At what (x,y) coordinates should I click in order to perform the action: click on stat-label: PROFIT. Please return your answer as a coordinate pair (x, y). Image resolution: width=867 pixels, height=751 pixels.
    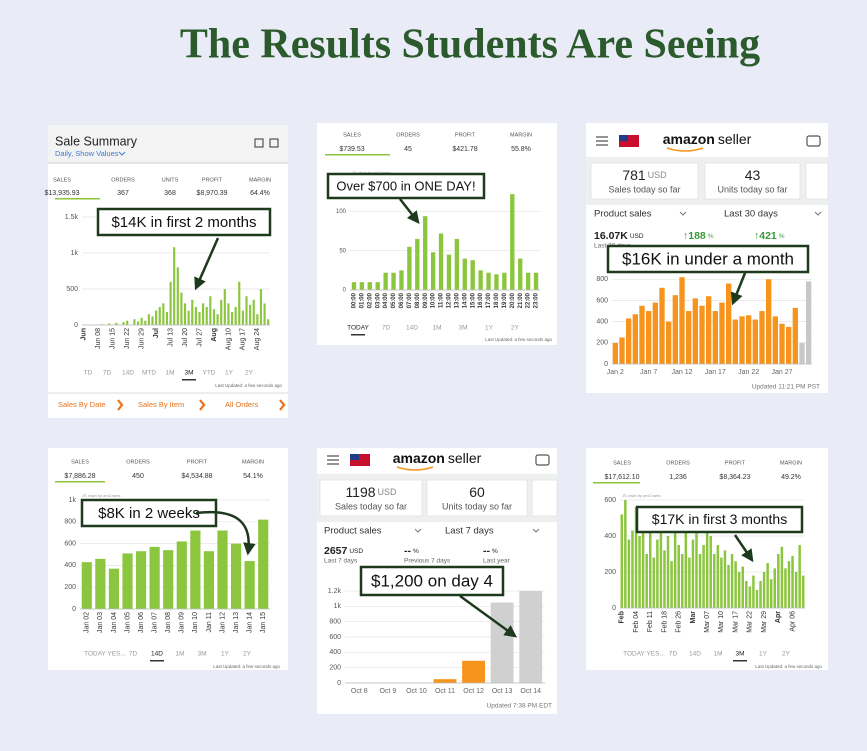
    Looking at the image, I should click on (197, 462).